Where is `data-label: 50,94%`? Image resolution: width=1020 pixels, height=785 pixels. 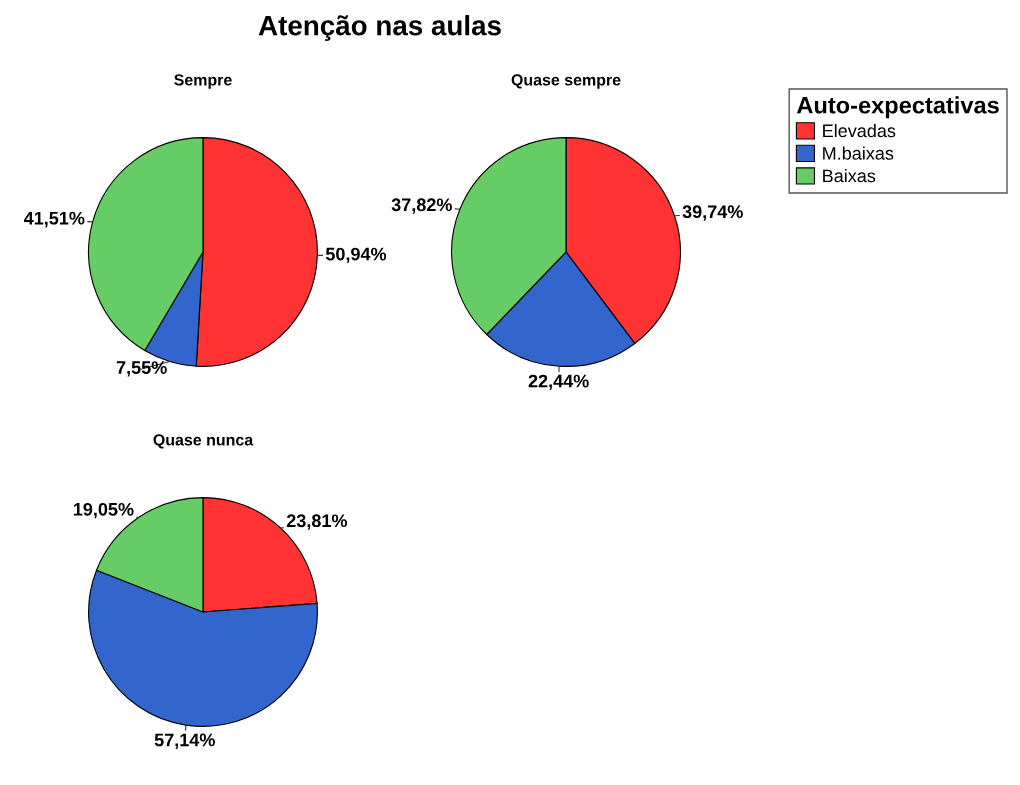
data-label: 50,94% is located at coordinates (356, 255).